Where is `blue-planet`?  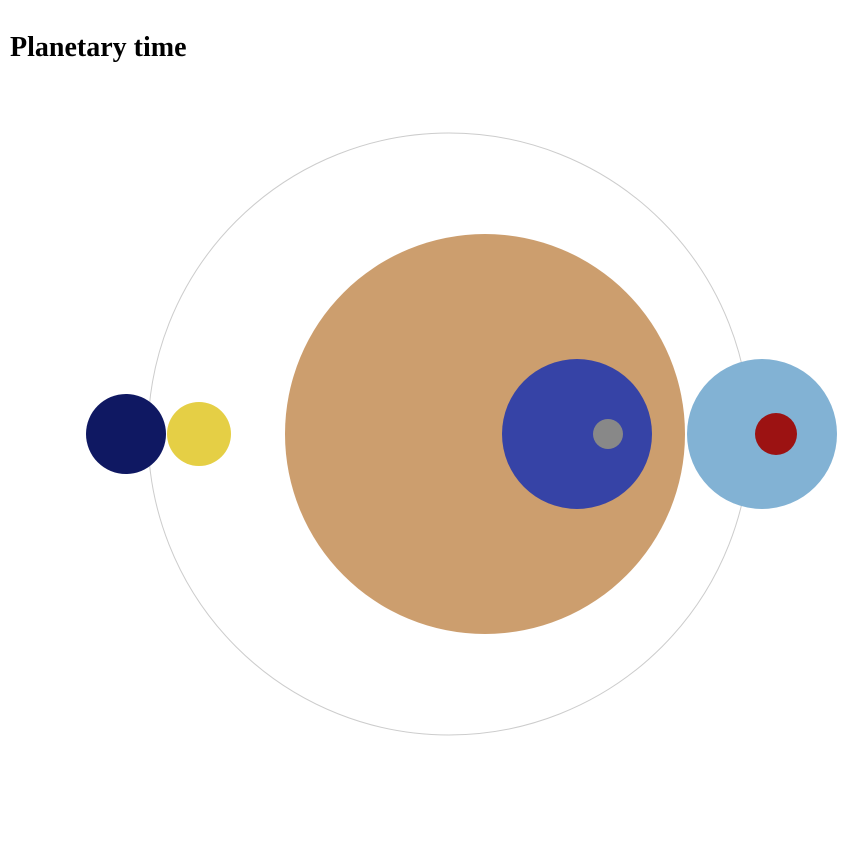 blue-planet is located at coordinates (577, 434).